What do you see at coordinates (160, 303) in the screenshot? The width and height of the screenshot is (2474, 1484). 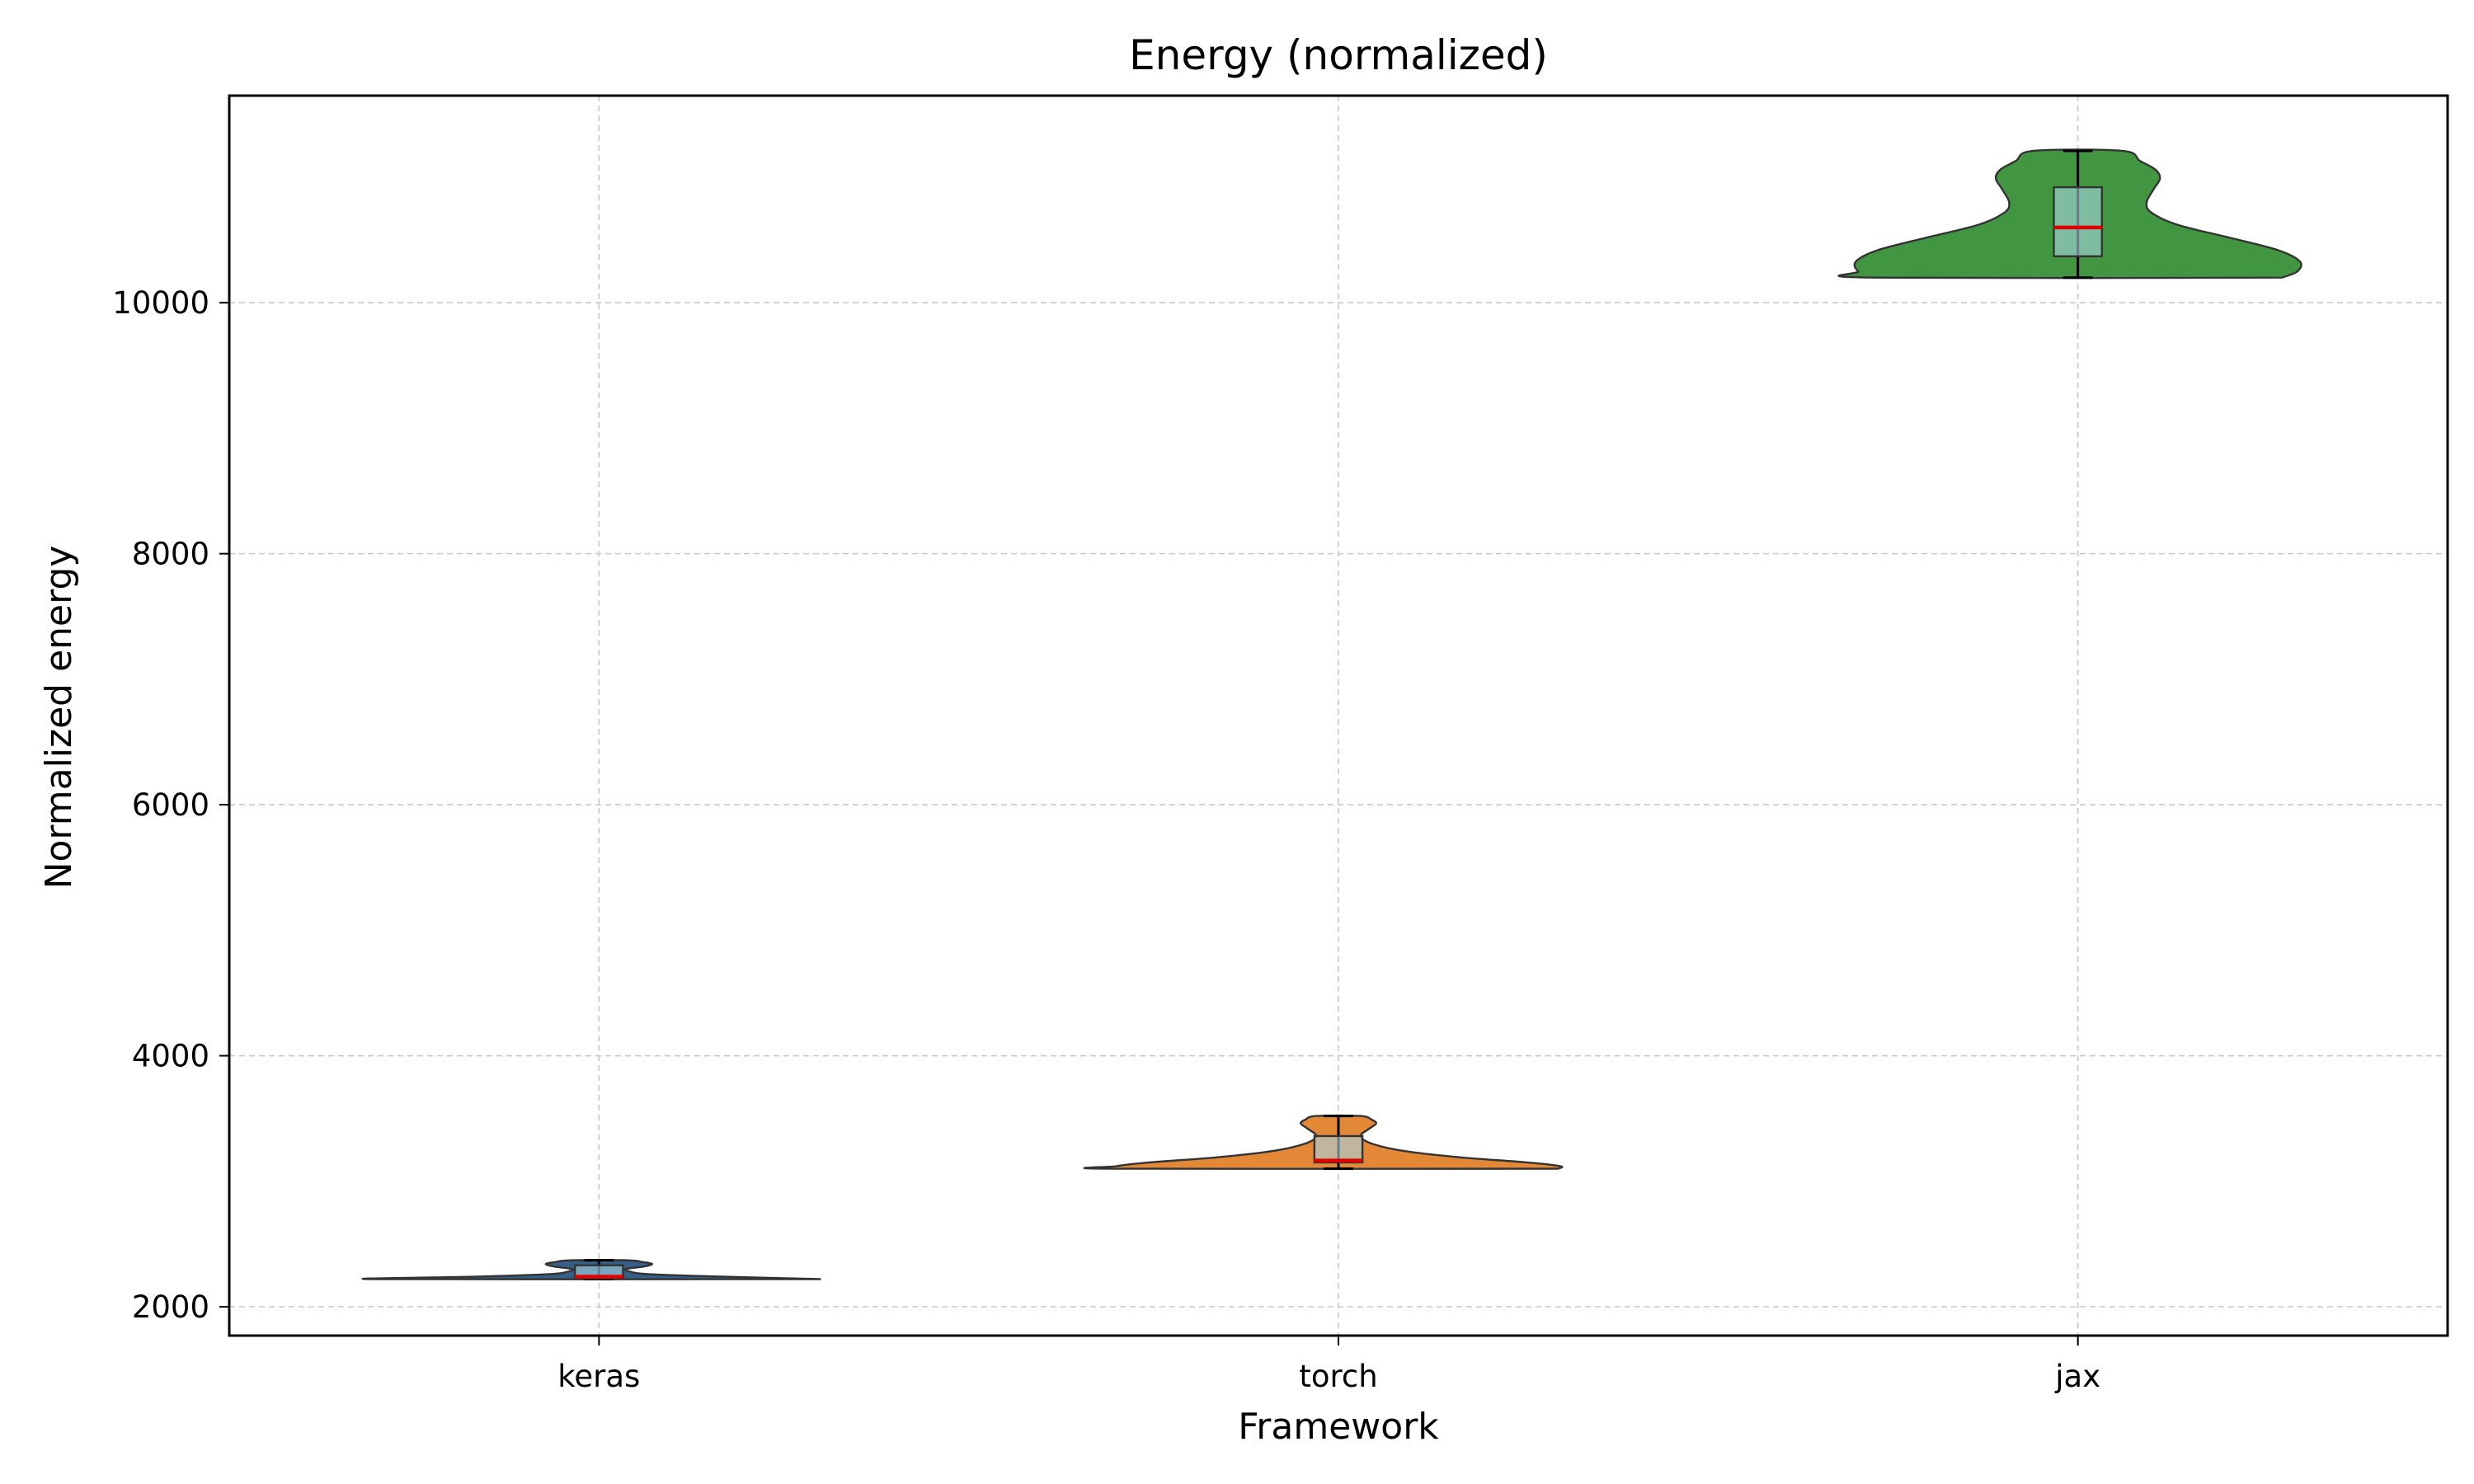 I see `y-tick-label: 10000` at bounding box center [160, 303].